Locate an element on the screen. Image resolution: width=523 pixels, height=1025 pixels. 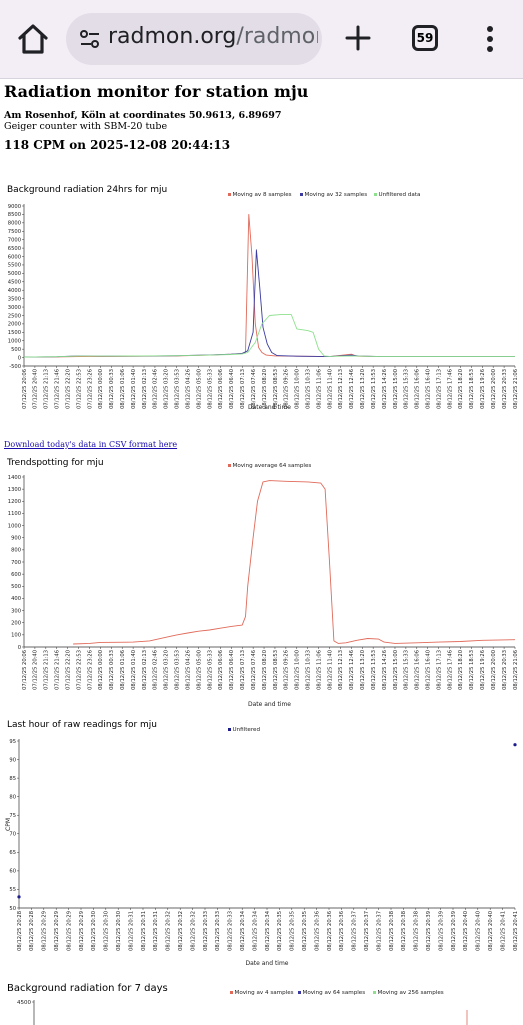
y-tick-label: 4500 is located at coordinates (14, 283).